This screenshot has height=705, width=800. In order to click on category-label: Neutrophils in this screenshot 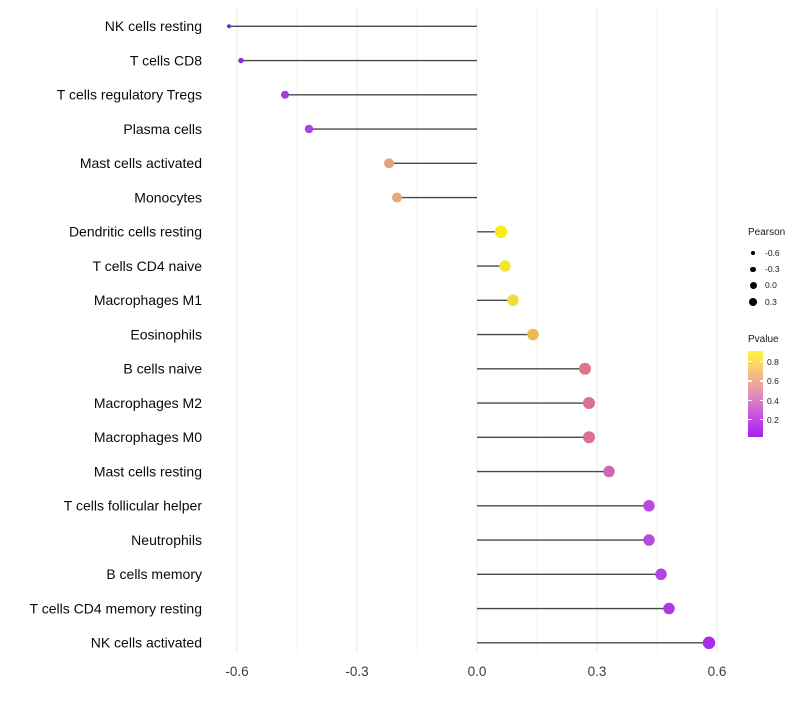, I will do `click(166, 540)`.